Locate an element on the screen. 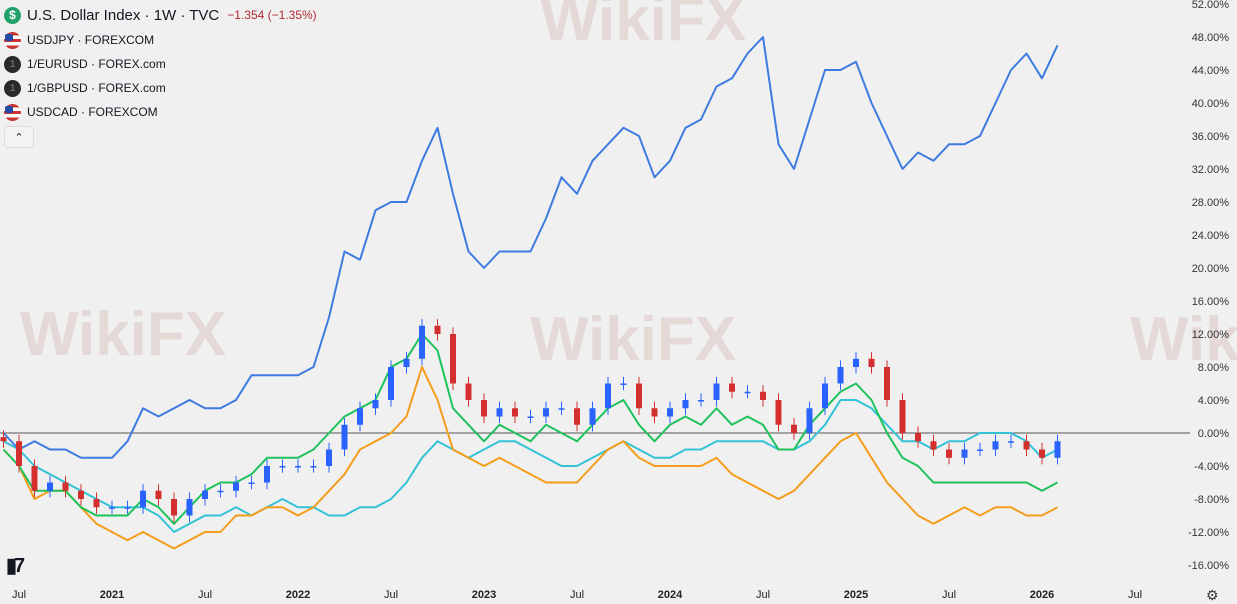 This screenshot has height=604, width=1237. legend-change: −1.354 (−1.35%) is located at coordinates (272, 15).